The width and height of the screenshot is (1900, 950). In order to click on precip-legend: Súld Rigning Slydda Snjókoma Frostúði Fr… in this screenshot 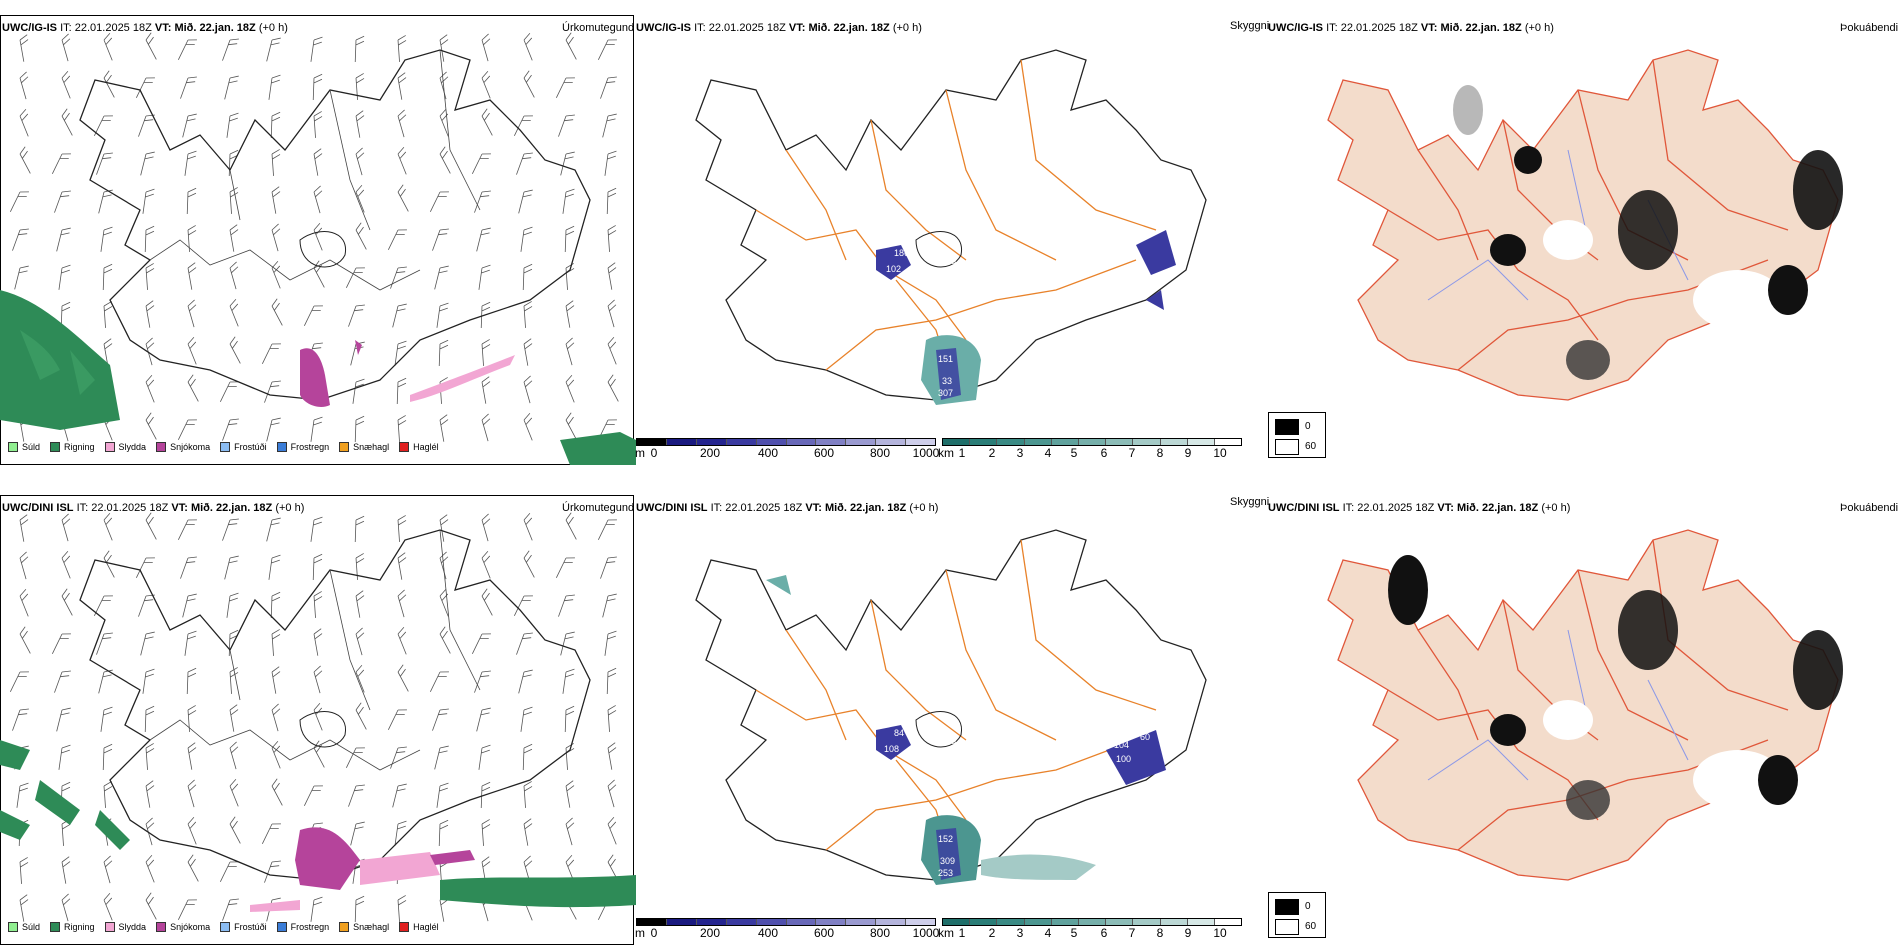, I will do `click(228, 927)`.